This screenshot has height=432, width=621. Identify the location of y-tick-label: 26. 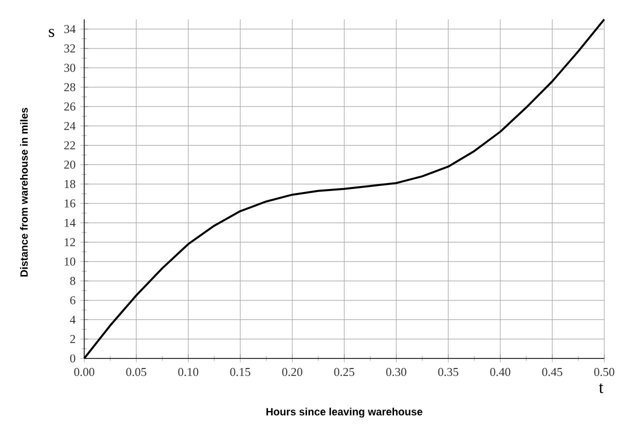
(70, 106).